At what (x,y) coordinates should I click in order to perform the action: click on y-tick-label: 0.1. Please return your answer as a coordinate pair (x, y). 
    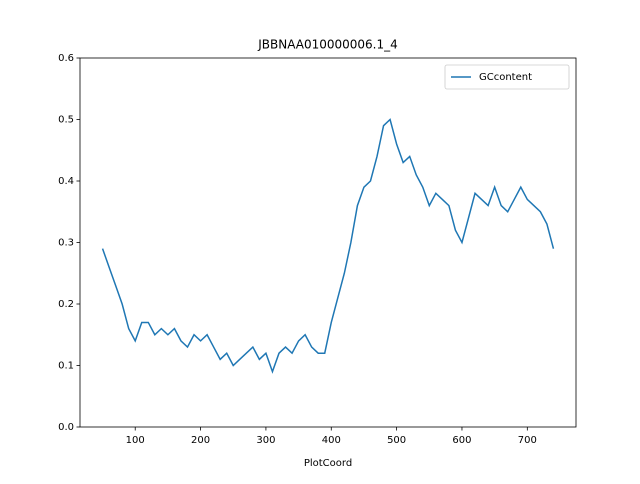
    Looking at the image, I should click on (66, 366).